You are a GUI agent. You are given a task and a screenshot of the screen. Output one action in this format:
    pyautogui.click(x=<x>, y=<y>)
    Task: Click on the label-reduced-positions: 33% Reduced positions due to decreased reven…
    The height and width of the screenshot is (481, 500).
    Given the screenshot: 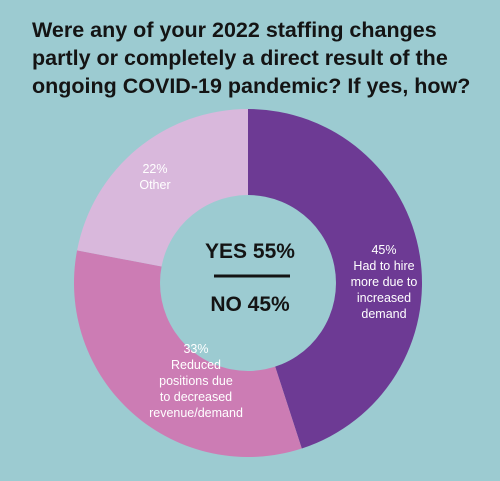 What is the action you would take?
    pyautogui.click(x=196, y=381)
    